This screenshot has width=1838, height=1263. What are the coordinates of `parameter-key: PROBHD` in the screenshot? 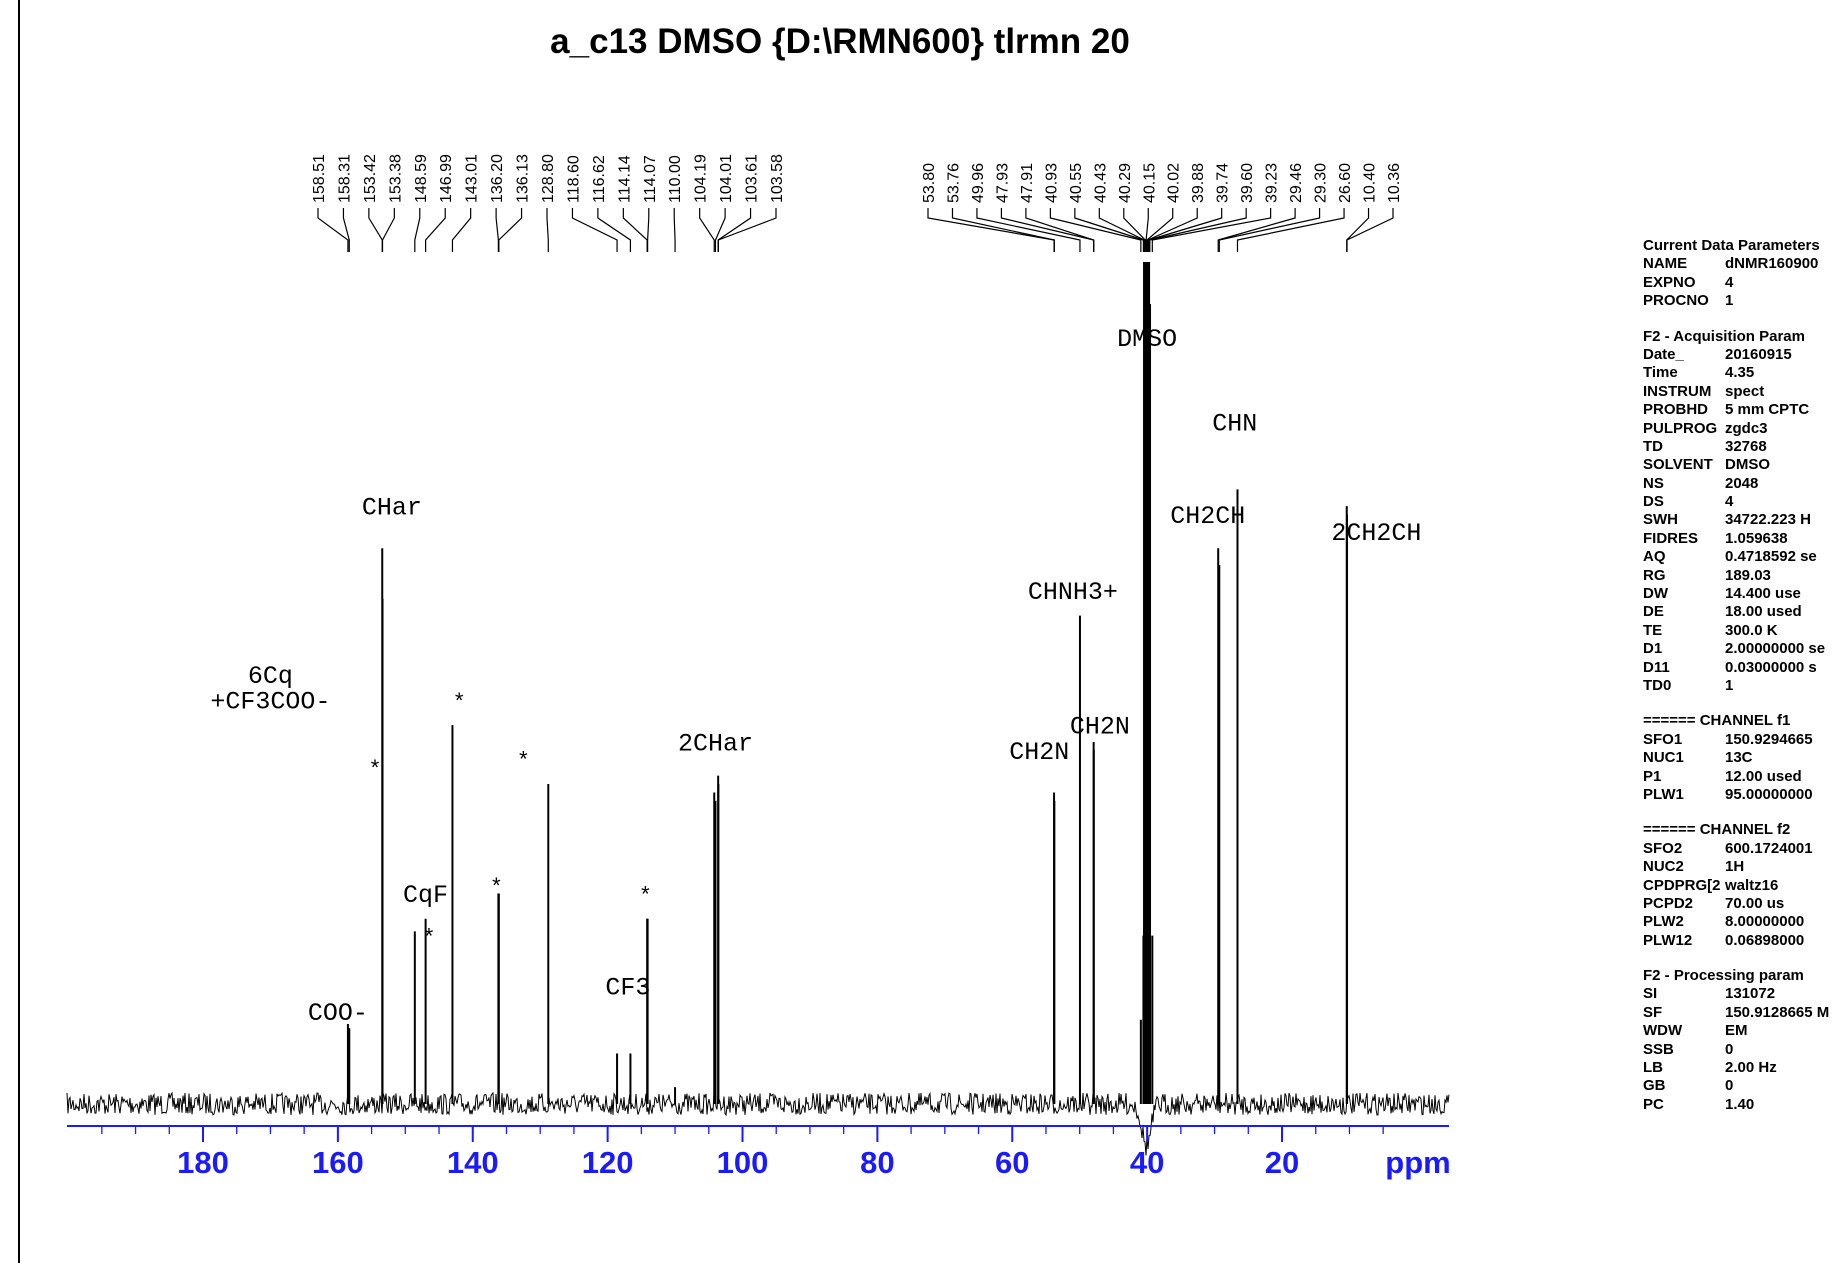 It's located at (1676, 410).